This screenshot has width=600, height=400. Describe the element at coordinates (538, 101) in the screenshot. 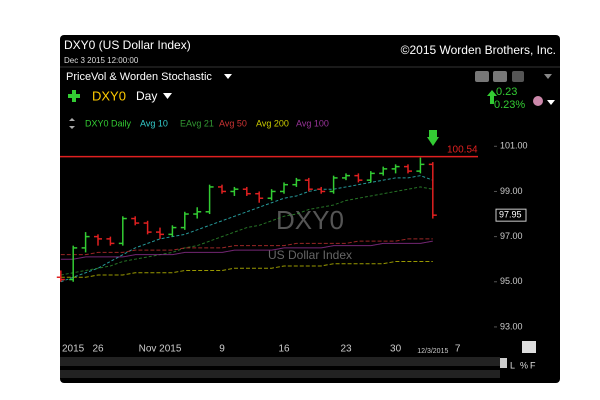

I see `palette-icon` at that location.